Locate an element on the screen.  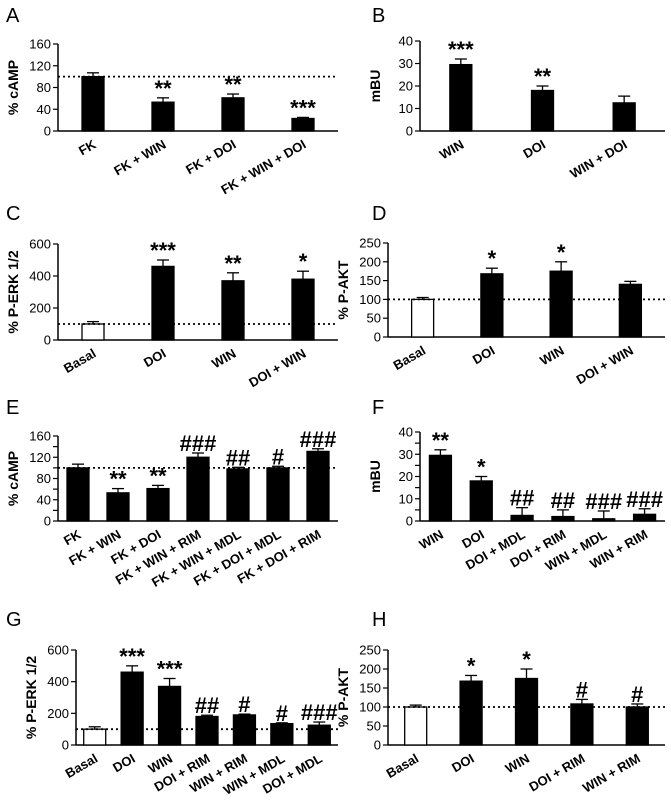
y-axis-label: mBU is located at coordinates (375, 476).